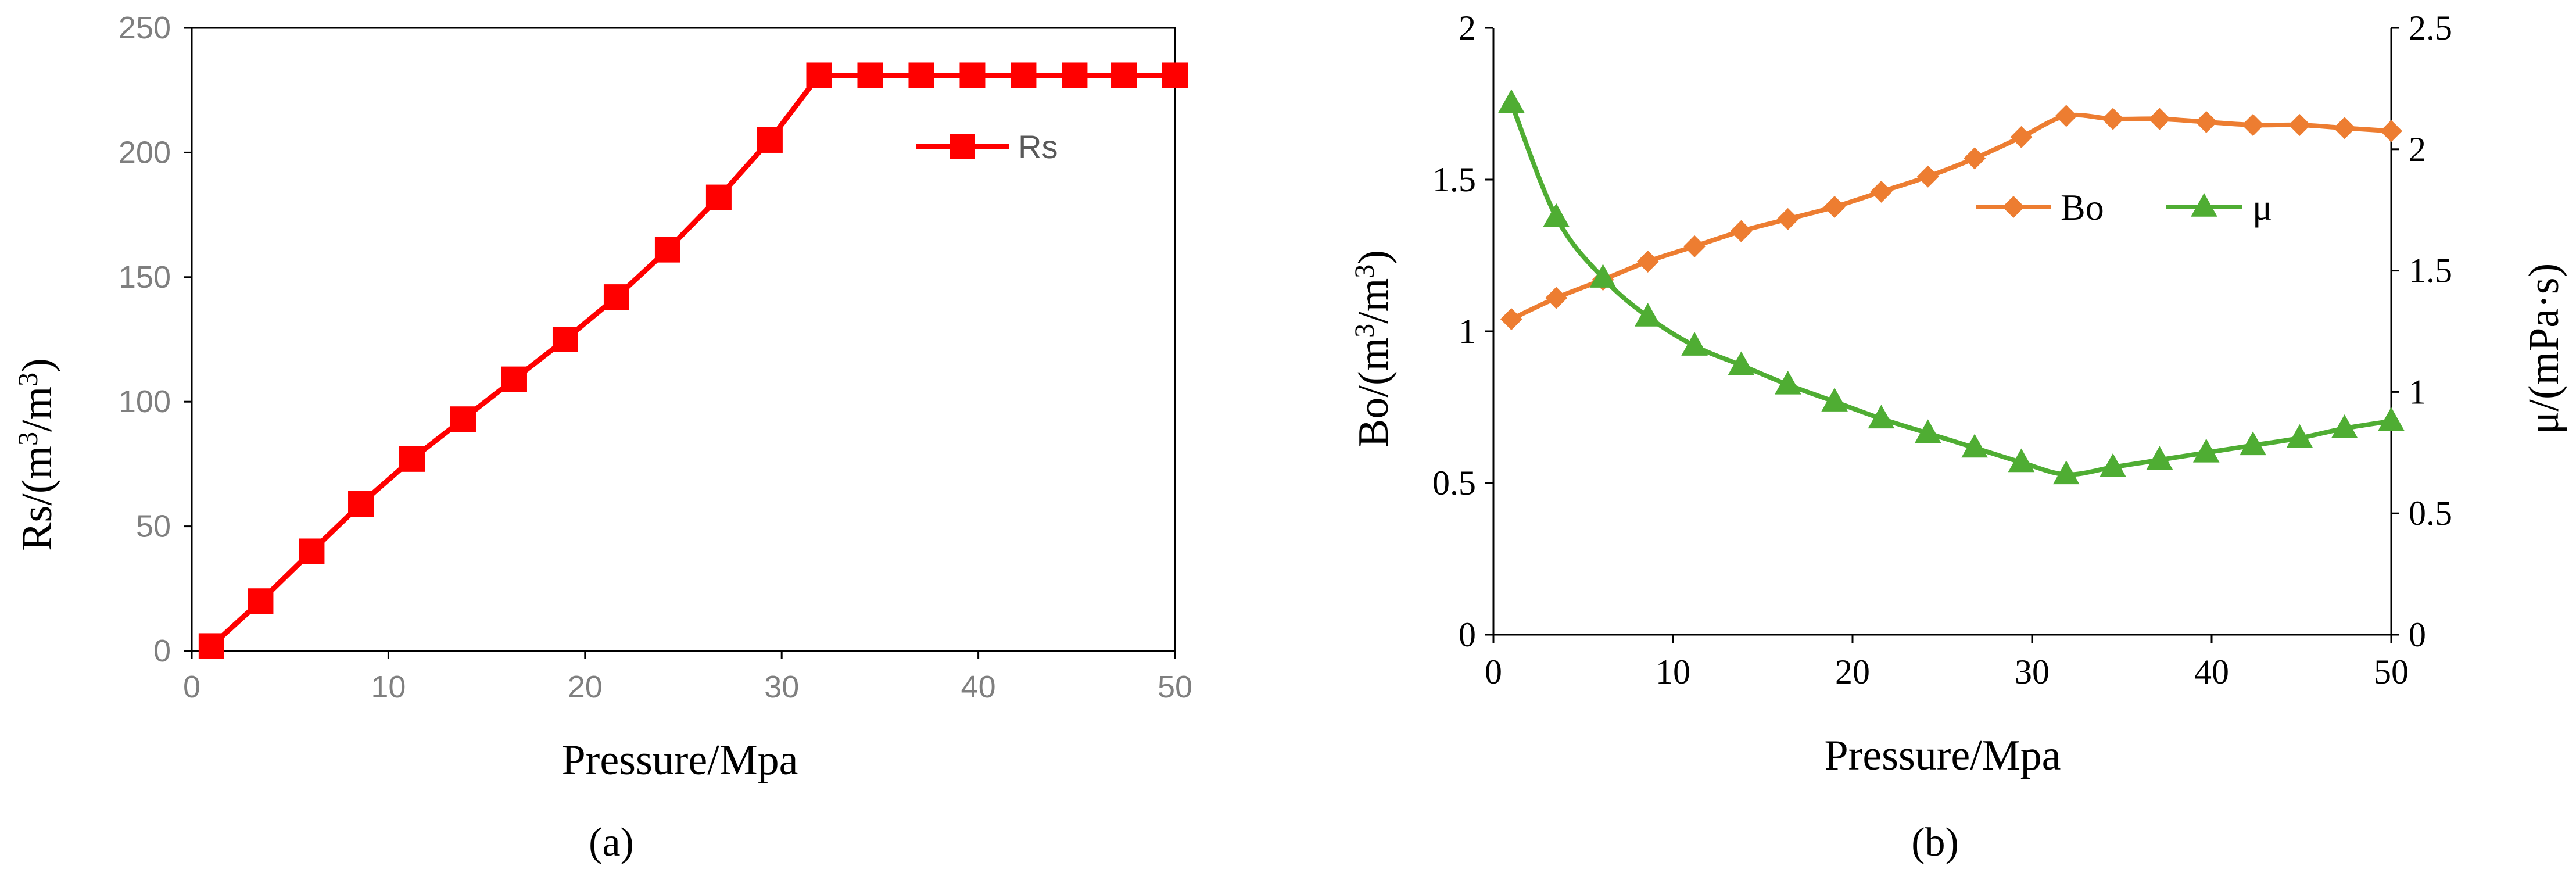 The width and height of the screenshot is (2576, 873). Describe the element at coordinates (2013, 207) in the screenshot. I see `legend-bo-marker` at that location.